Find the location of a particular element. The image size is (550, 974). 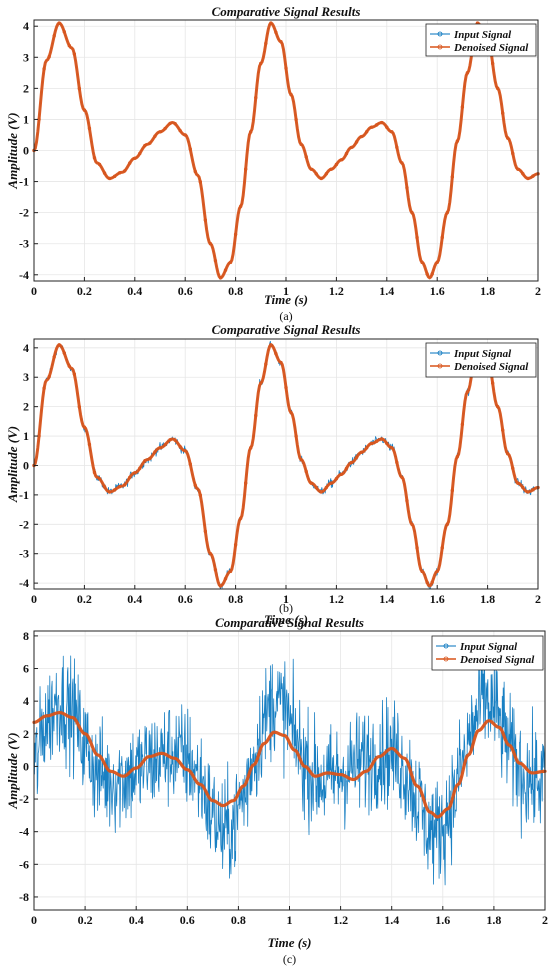

y-tick-label: -2 is located at coordinates (24, 799).